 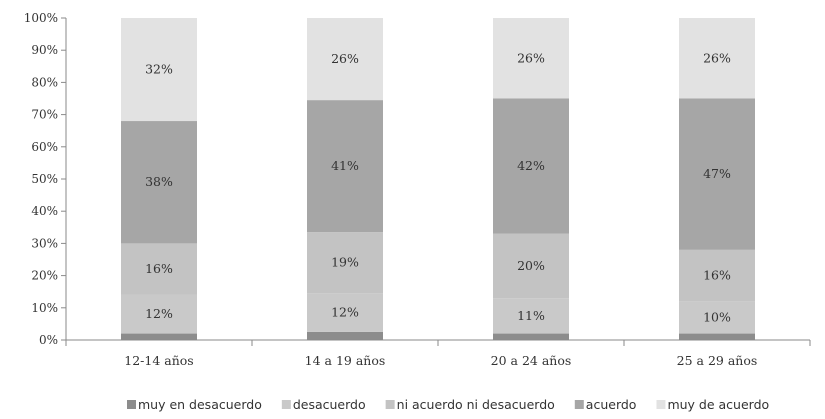 I want to click on y-tick-label: 50%, so click(x=44, y=179).